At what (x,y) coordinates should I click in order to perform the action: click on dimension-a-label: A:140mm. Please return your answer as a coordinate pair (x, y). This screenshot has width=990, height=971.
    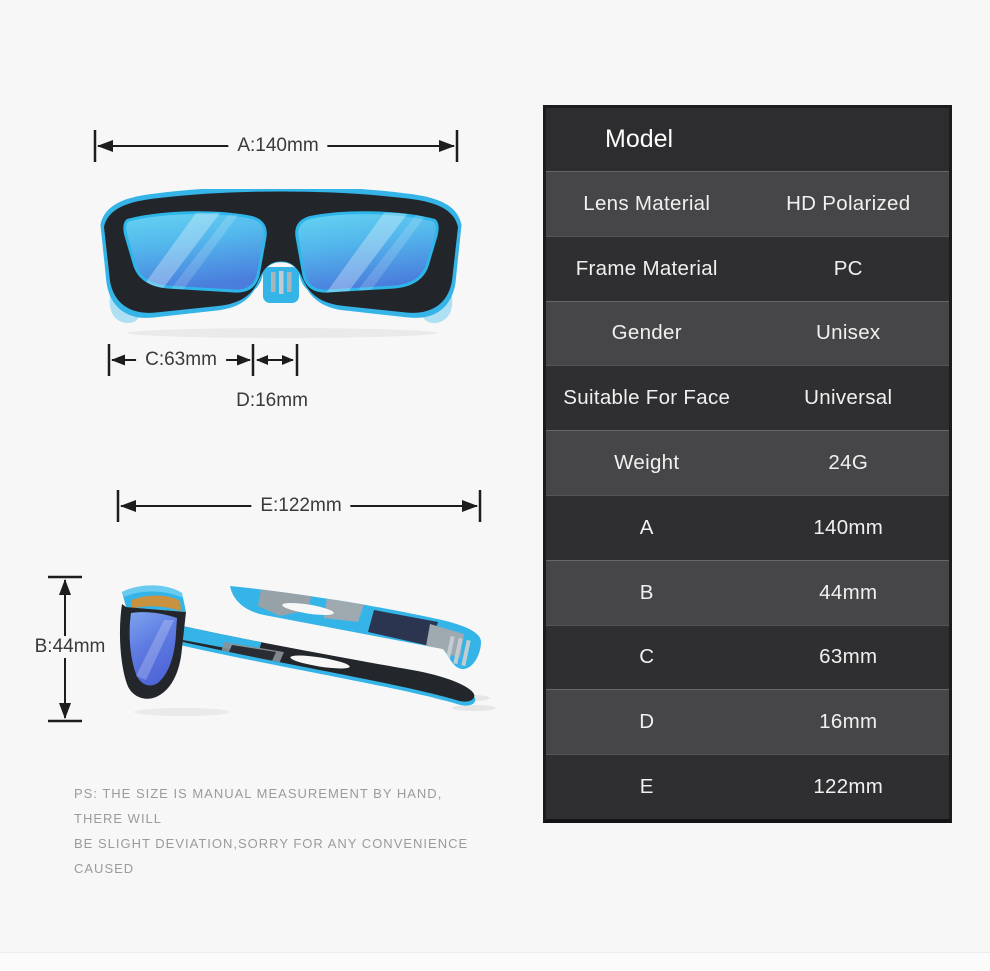
    Looking at the image, I should click on (278, 146).